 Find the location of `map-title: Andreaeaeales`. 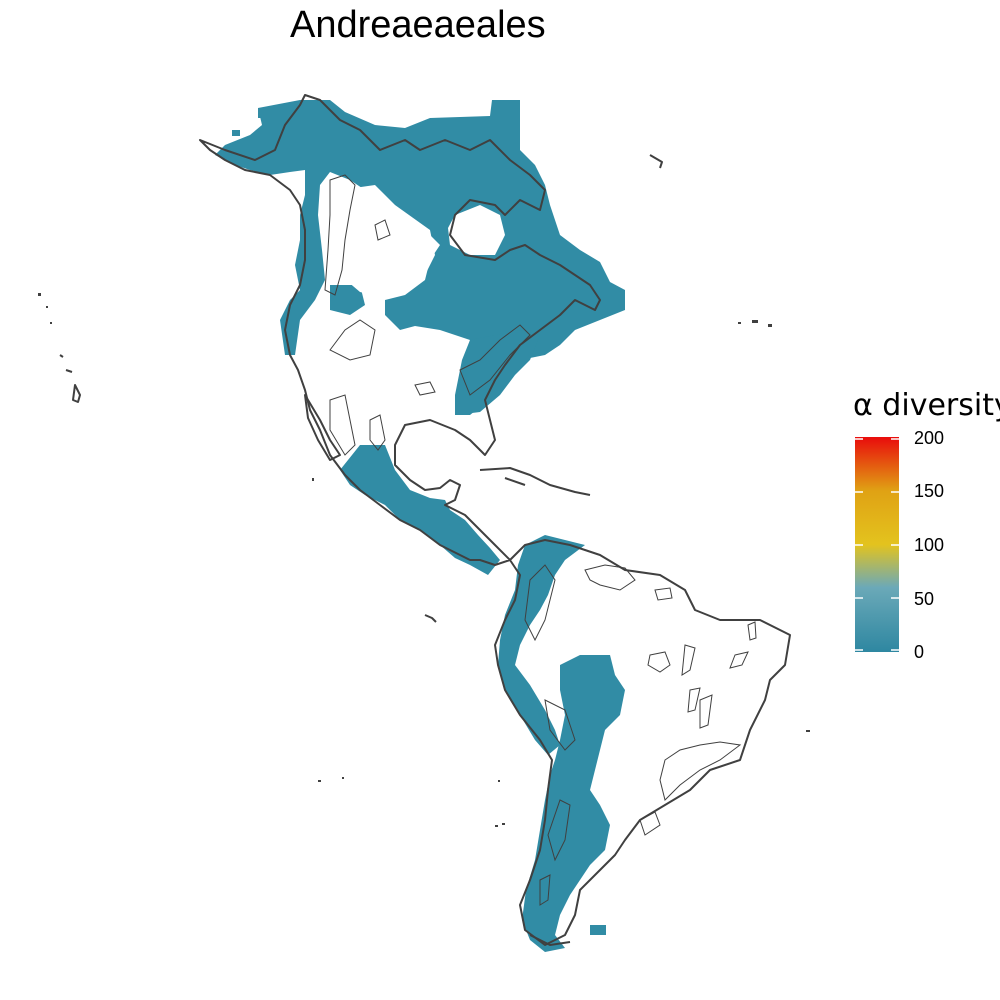

map-title: Andreaeaeales is located at coordinates (418, 25).